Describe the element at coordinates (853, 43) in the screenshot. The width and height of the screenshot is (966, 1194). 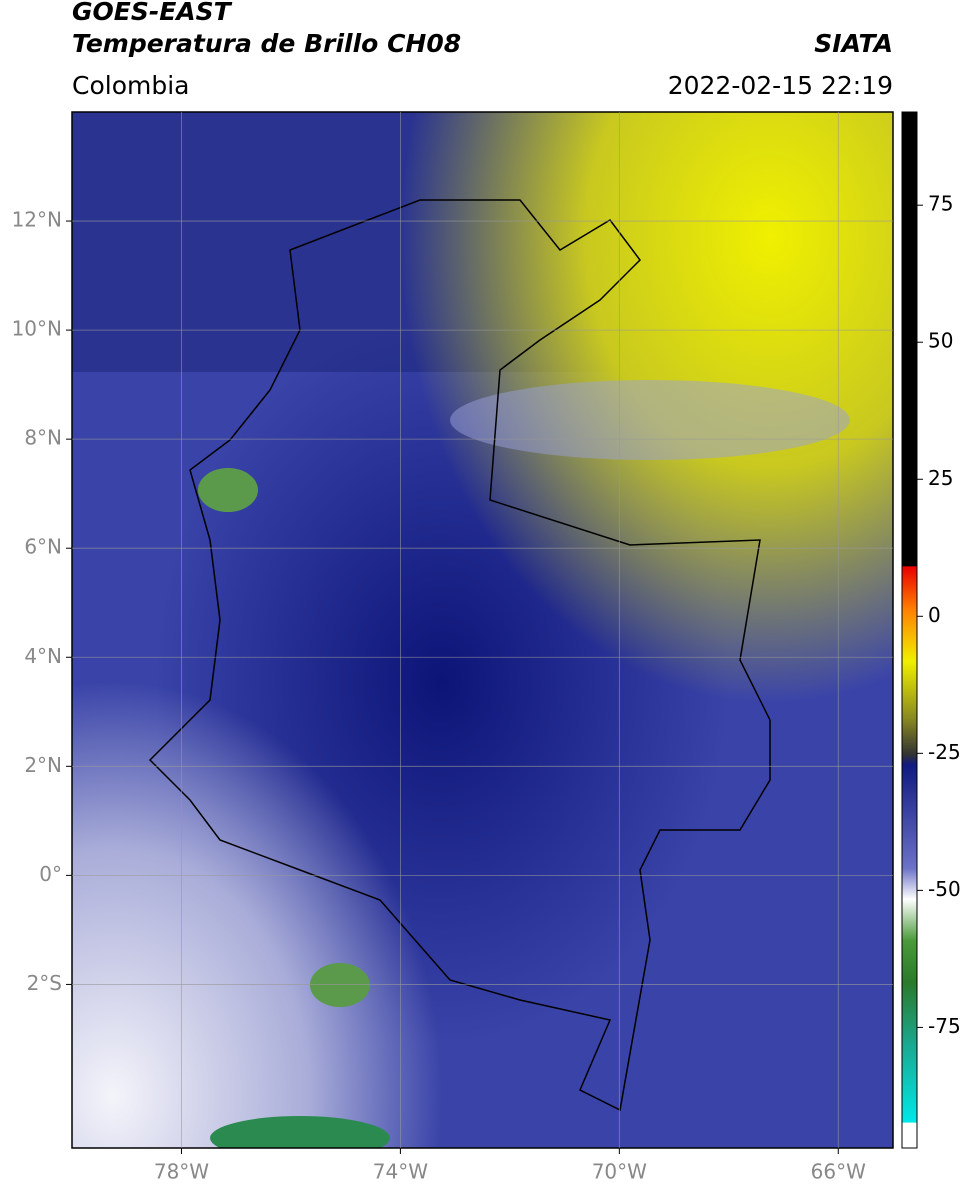
I see `source: SIATA` at that location.